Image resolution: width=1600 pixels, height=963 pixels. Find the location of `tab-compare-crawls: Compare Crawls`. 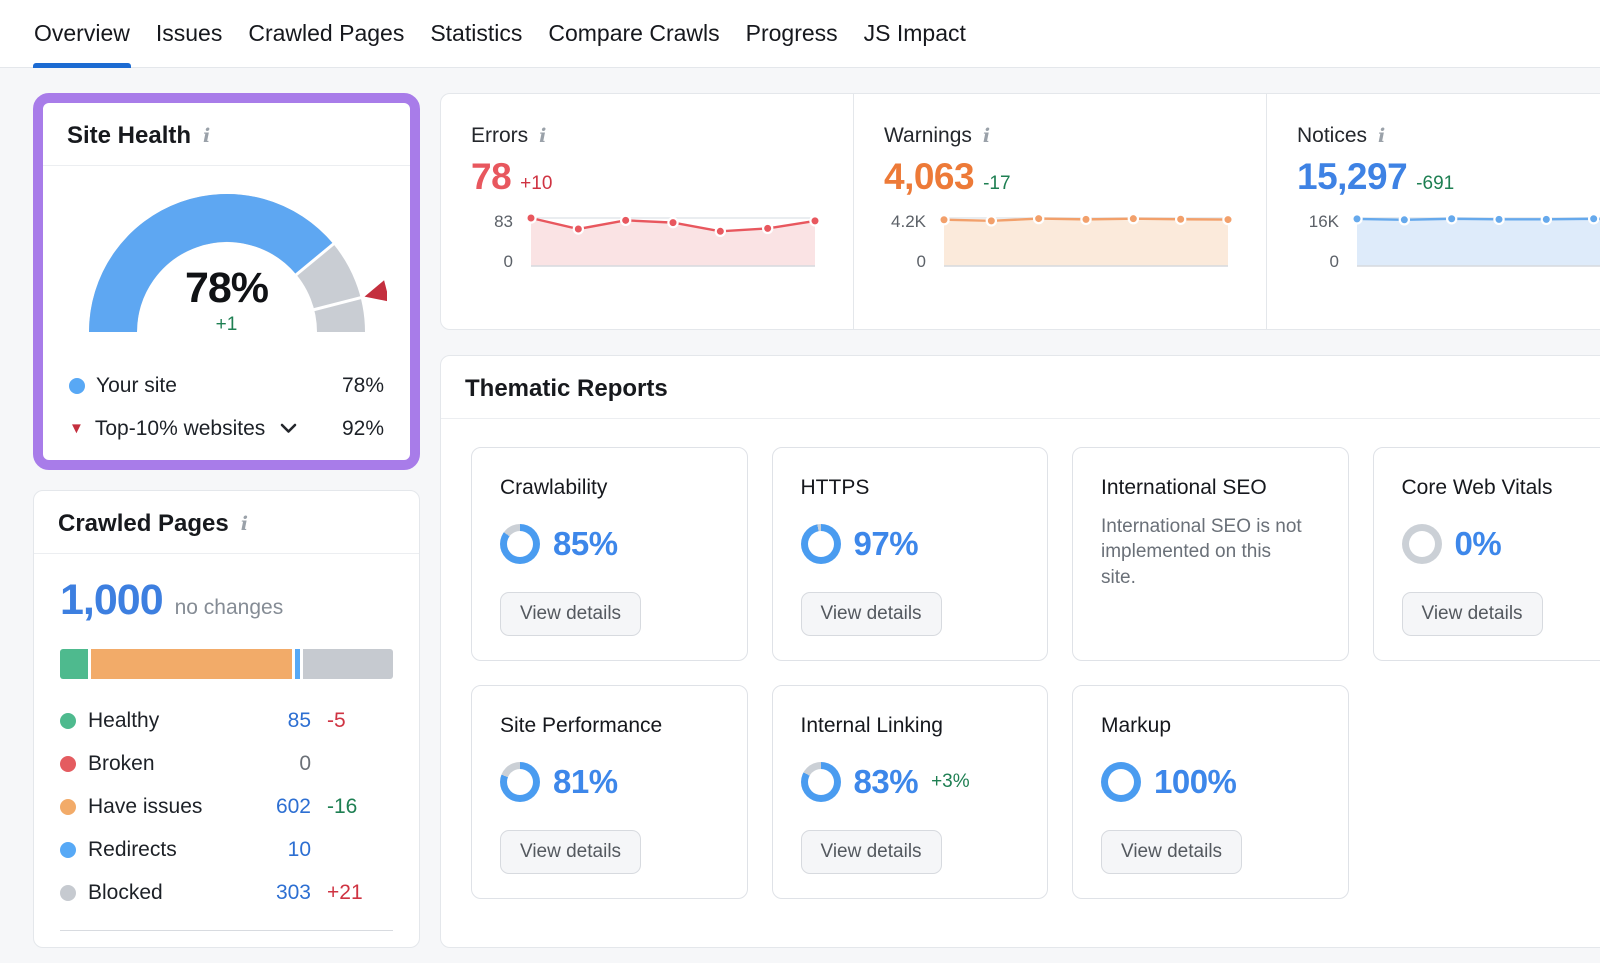

tab-compare-crawls: Compare Crawls is located at coordinates (634, 32).